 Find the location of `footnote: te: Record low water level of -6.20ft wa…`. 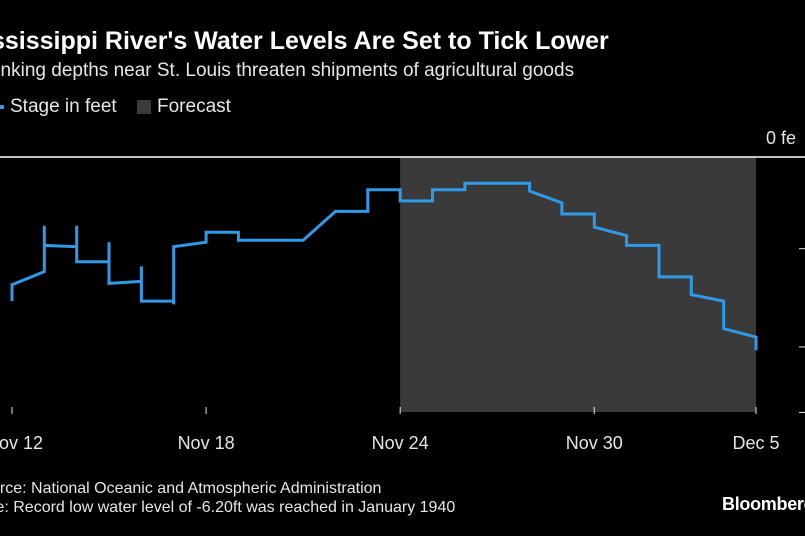

footnote: te: Record low water level of -6.20ft wa… is located at coordinates (228, 507).